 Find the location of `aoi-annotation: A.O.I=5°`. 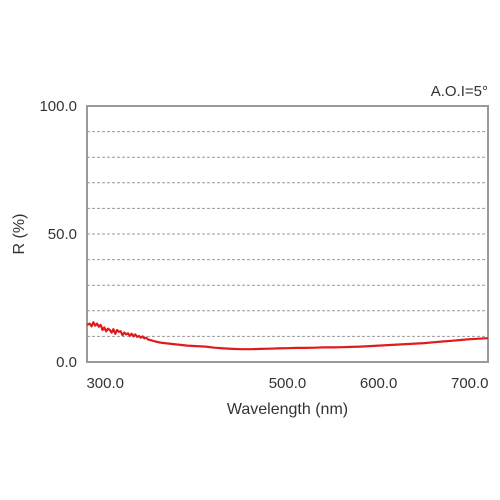

aoi-annotation: A.O.I=5° is located at coordinates (459, 91).